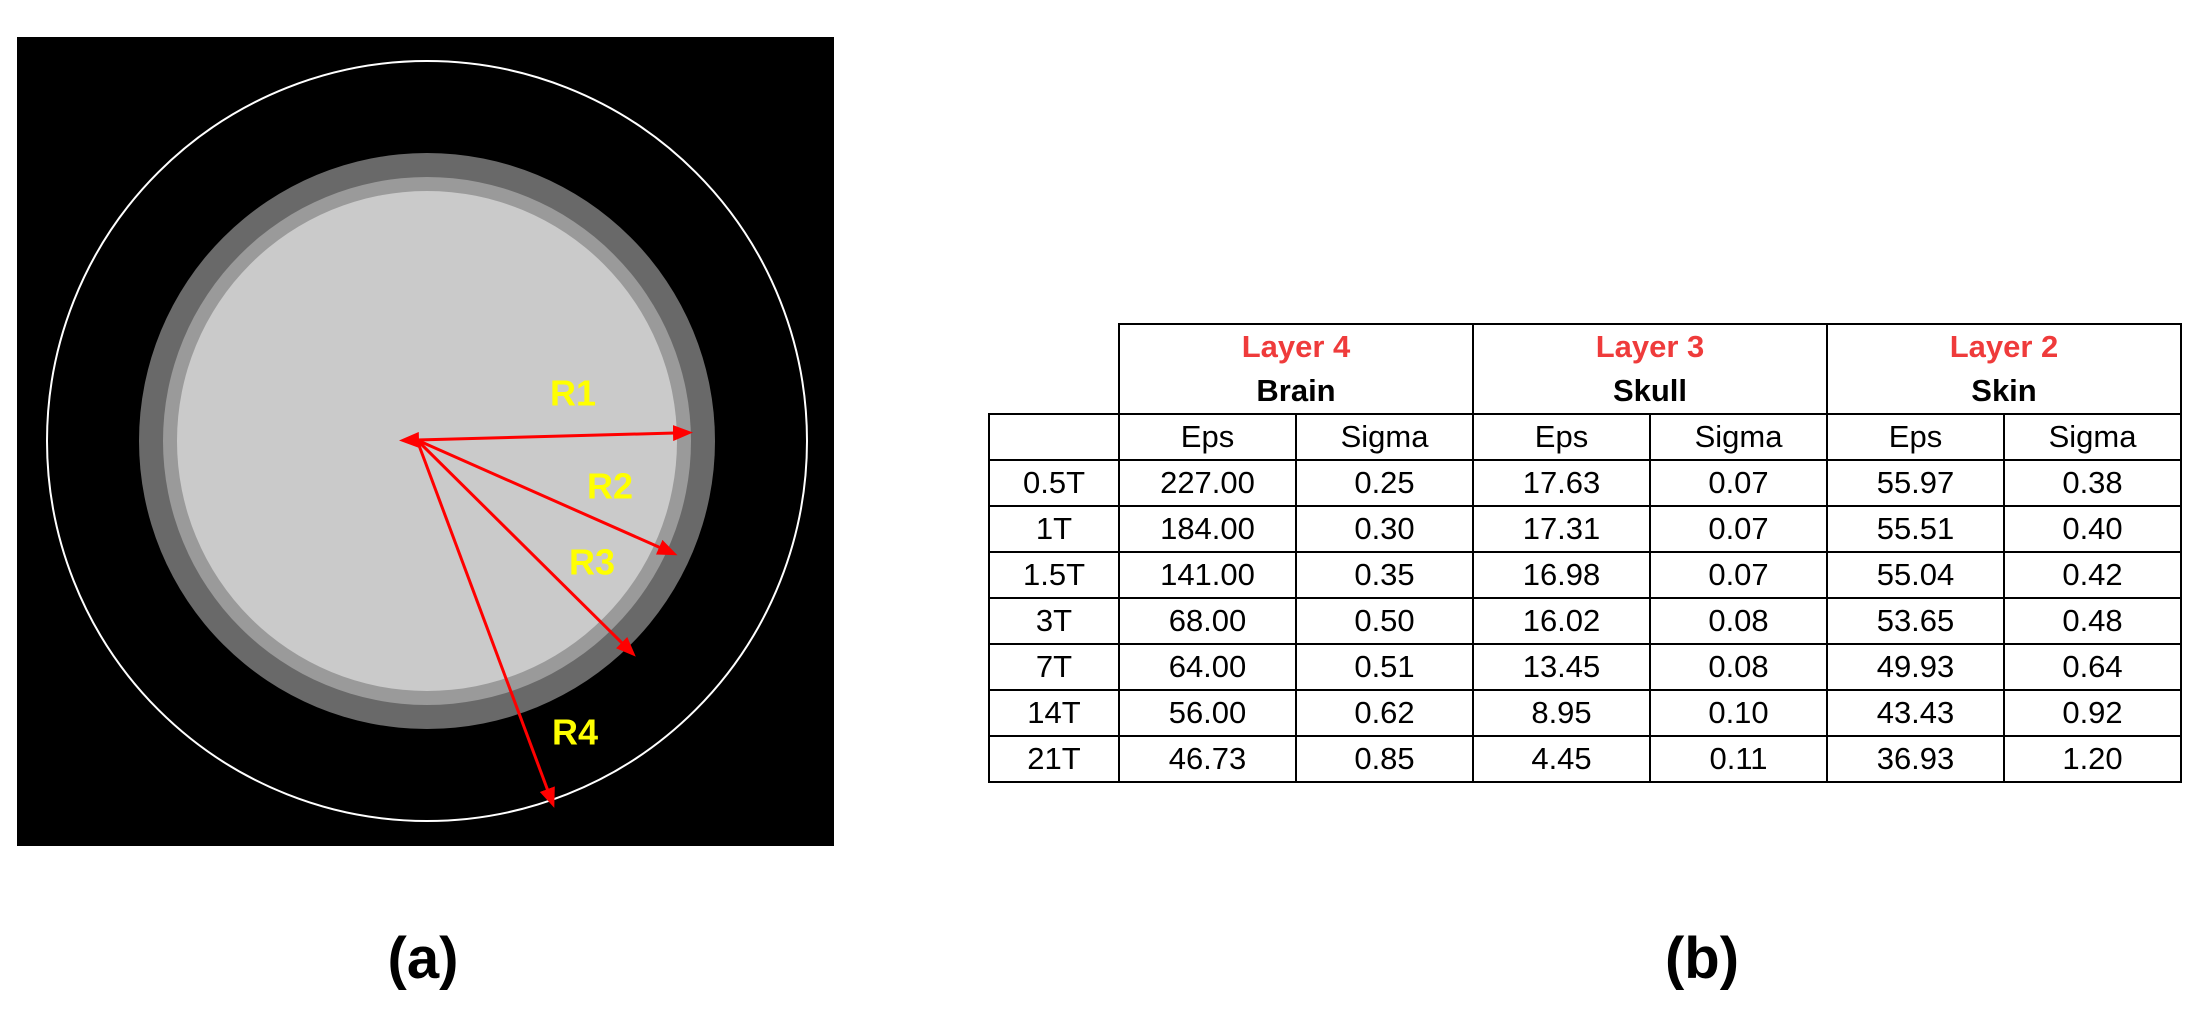  I want to click on cell: 184.00, so click(1207, 529).